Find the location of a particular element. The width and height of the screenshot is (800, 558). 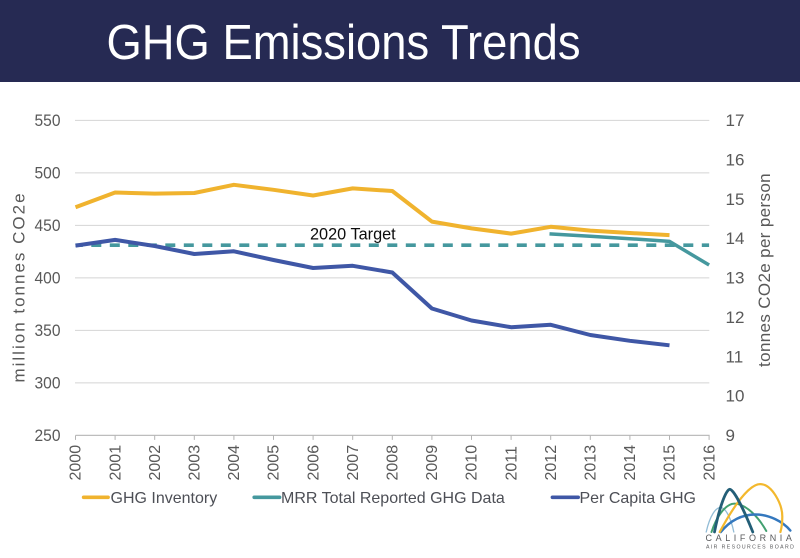

svg-text: GHG Inventory is located at coordinates (164, 498).